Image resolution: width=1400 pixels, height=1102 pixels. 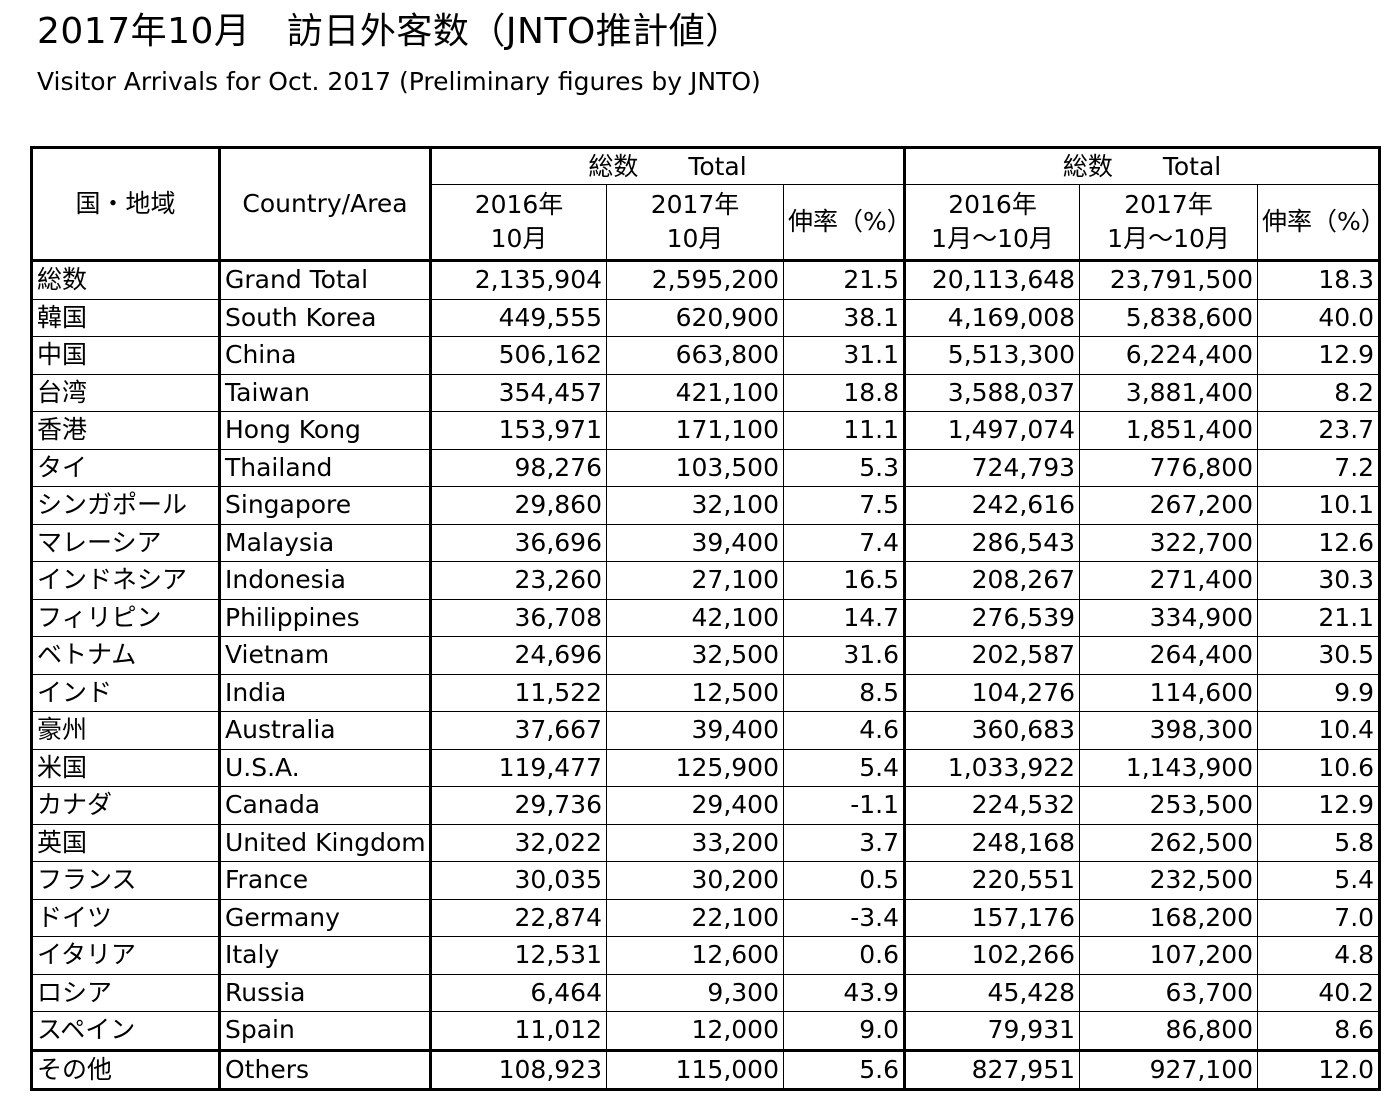 What do you see at coordinates (844, 655) in the screenshot?
I see `growth-monthly: 31.6` at bounding box center [844, 655].